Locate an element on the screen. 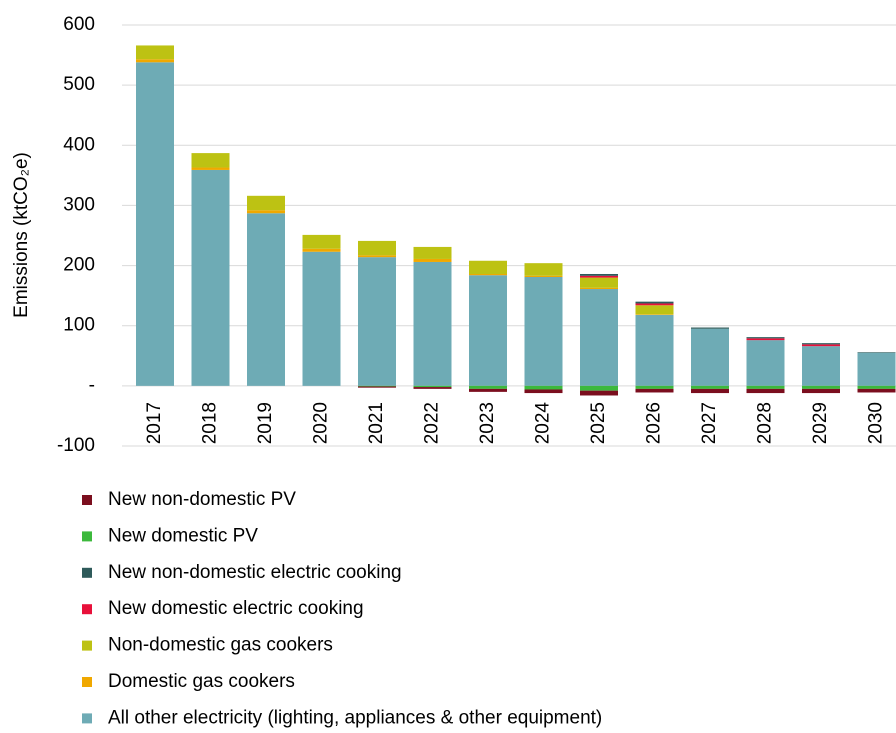  x-tick-label: 2019 is located at coordinates (265, 423).